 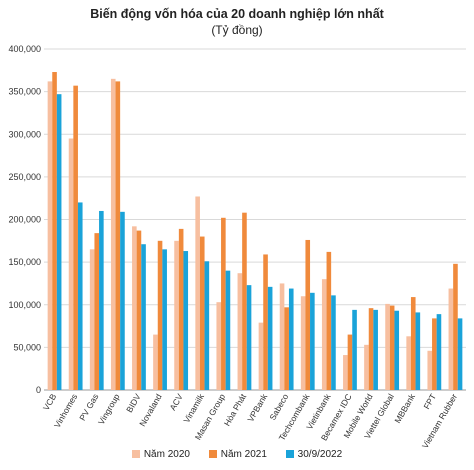 What do you see at coordinates (24, 177) in the screenshot?
I see `y-tick-label: 250,000` at bounding box center [24, 177].